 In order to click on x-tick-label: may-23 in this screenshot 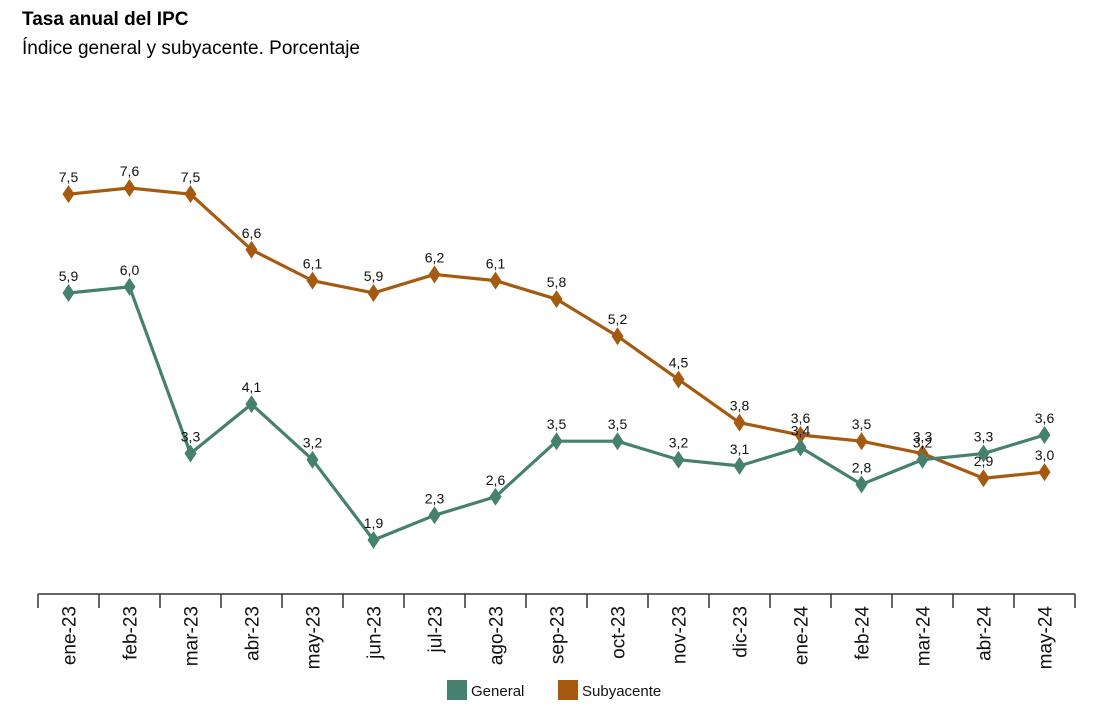, I will do `click(314, 637)`.